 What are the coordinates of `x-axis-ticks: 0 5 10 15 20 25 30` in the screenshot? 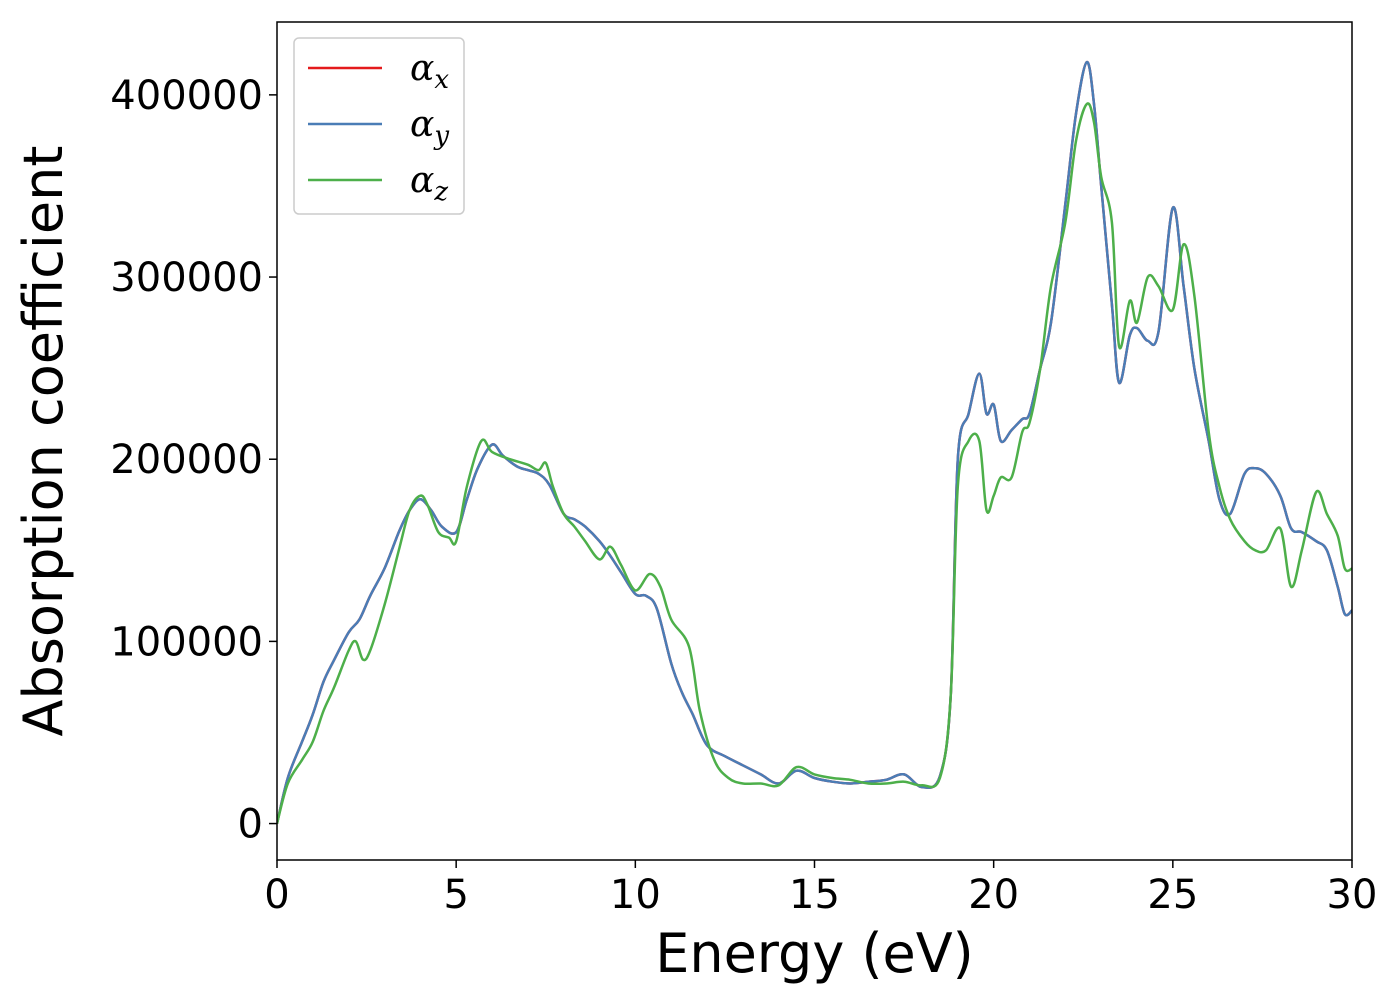 It's located at (820, 889).